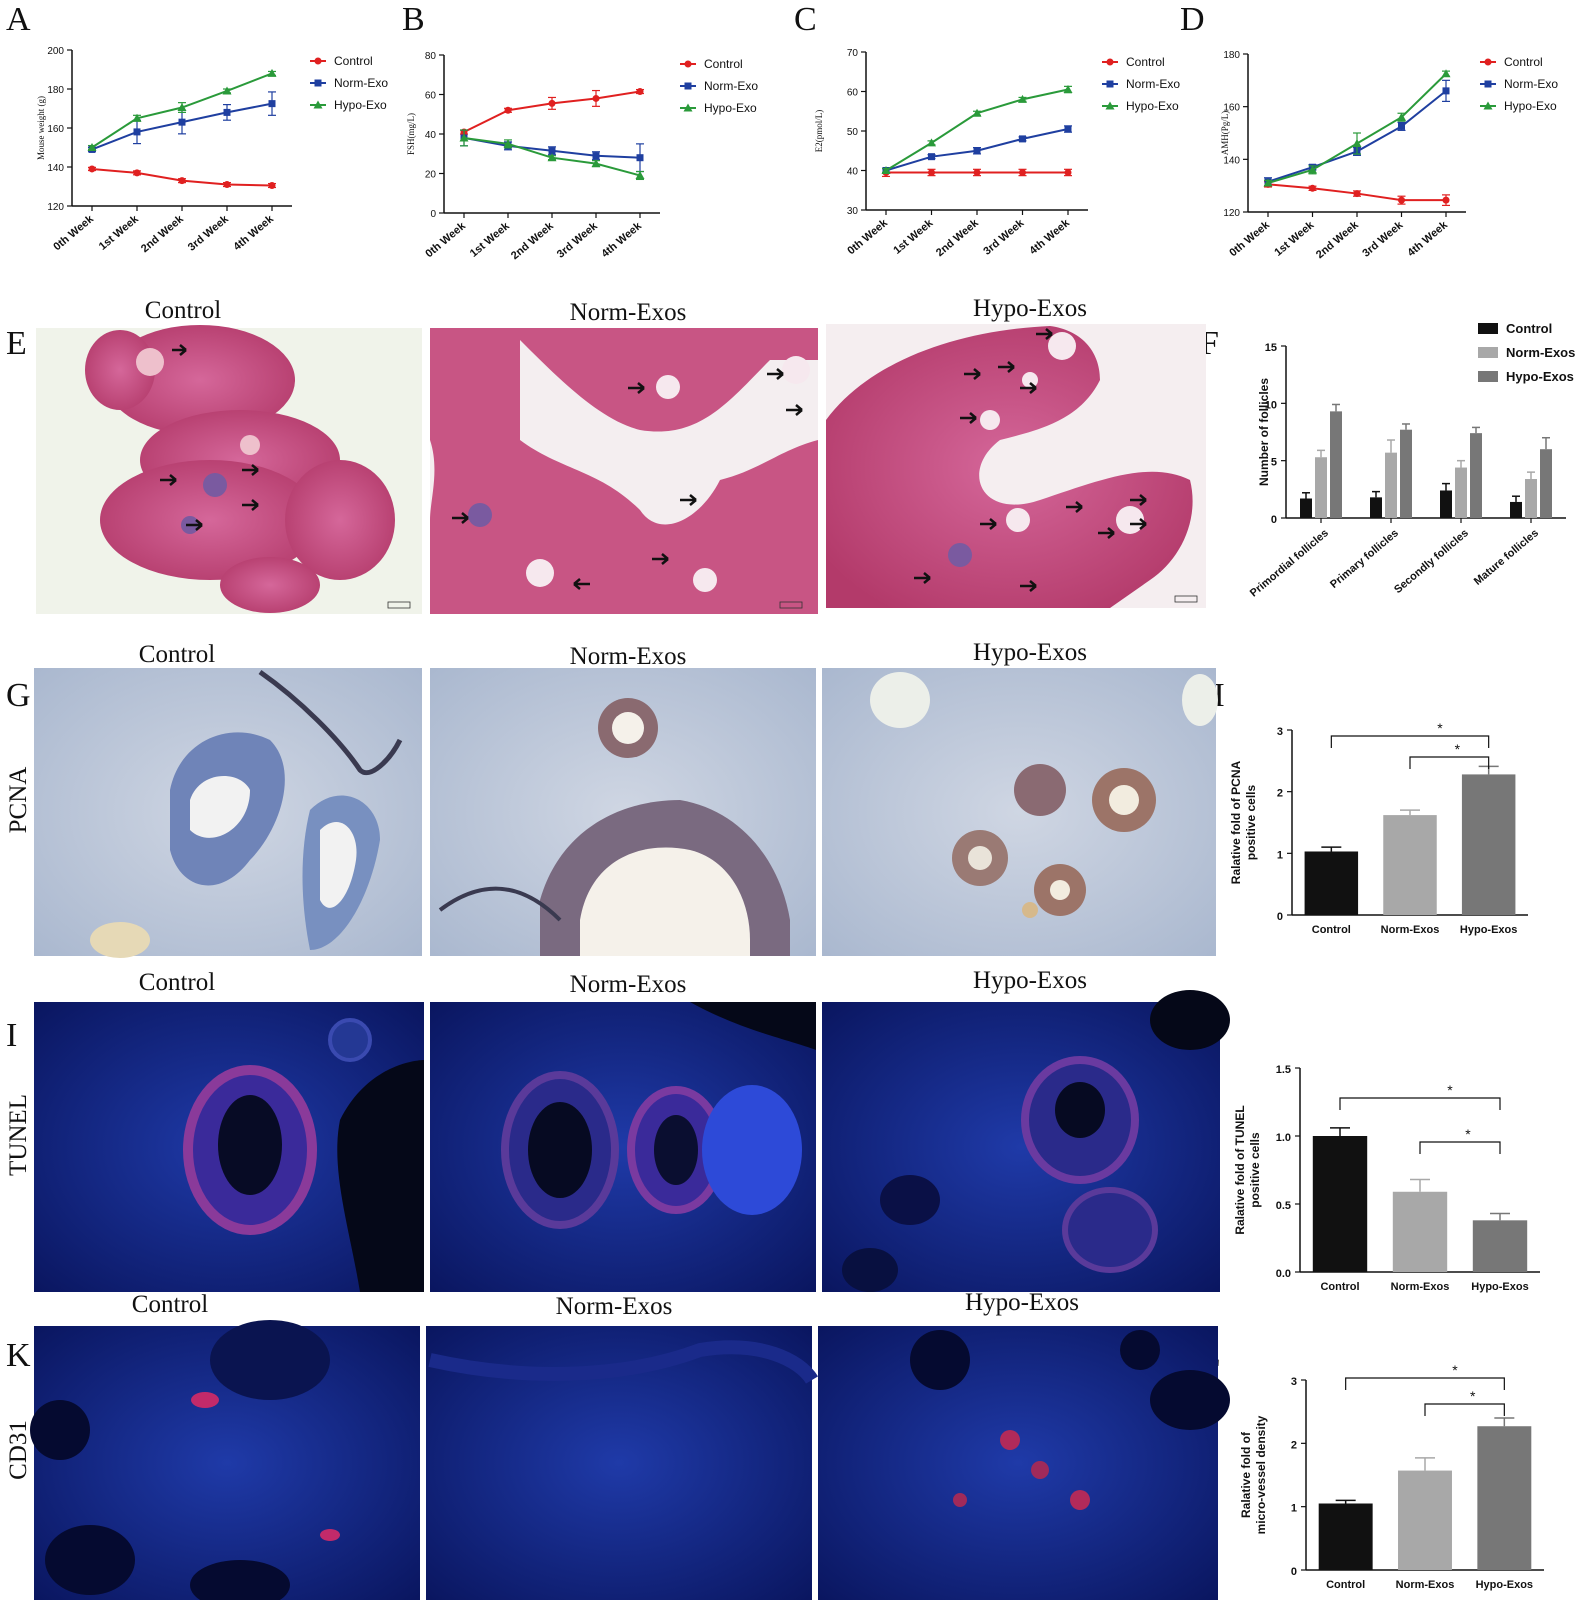 The image size is (1580, 1600). Describe the element at coordinates (170, 1304) in the screenshot. I see `cd31-title-control: Control` at that location.